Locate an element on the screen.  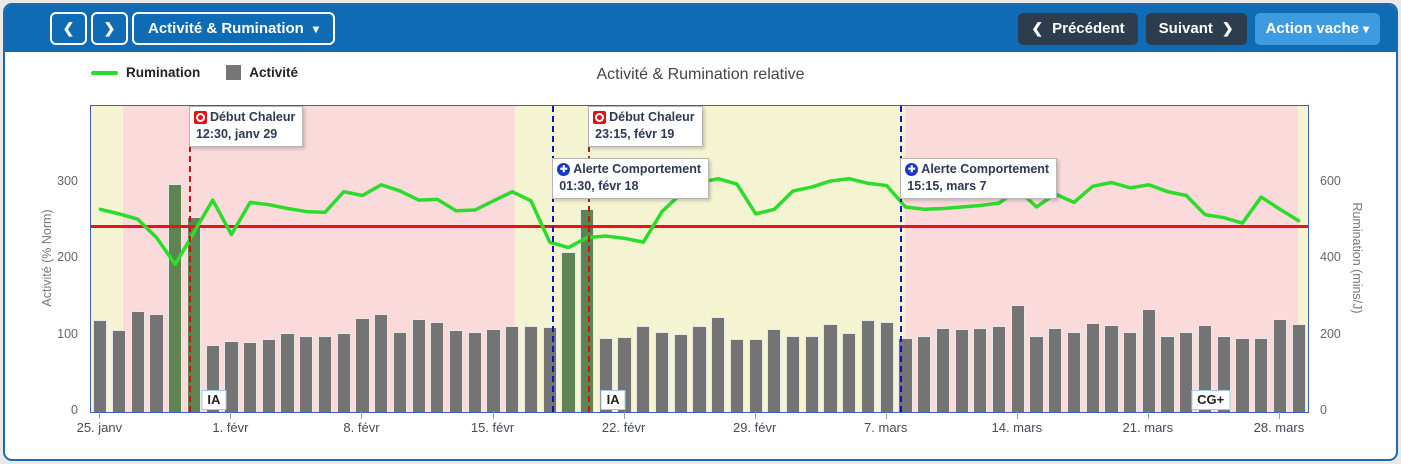
x-axis-tick-label: 8. févr is located at coordinates (361, 427).